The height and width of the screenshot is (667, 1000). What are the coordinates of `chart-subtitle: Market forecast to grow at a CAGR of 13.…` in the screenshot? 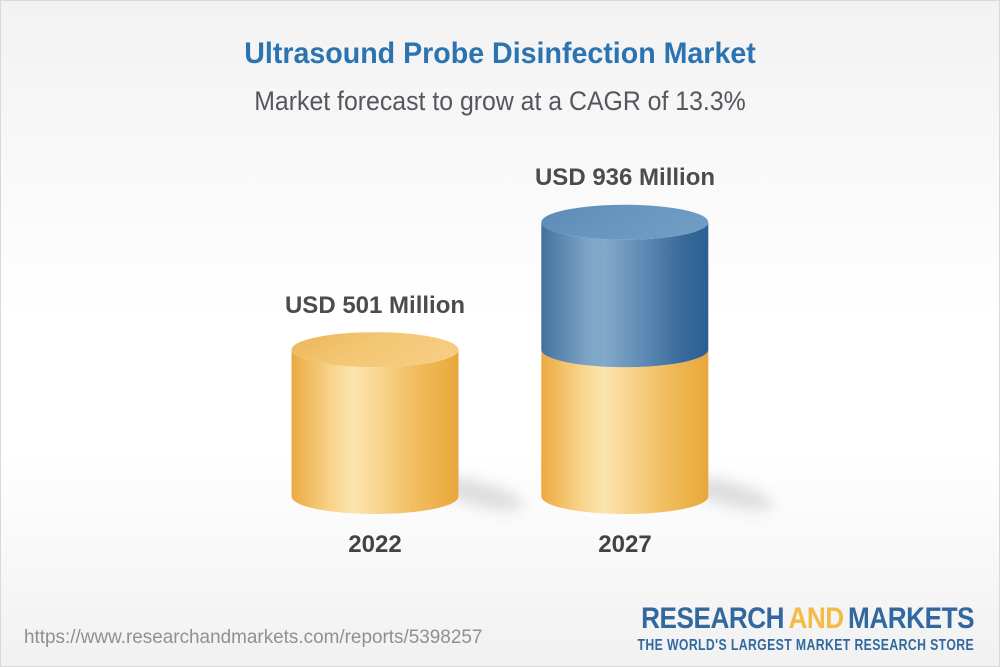 It's located at (500, 101).